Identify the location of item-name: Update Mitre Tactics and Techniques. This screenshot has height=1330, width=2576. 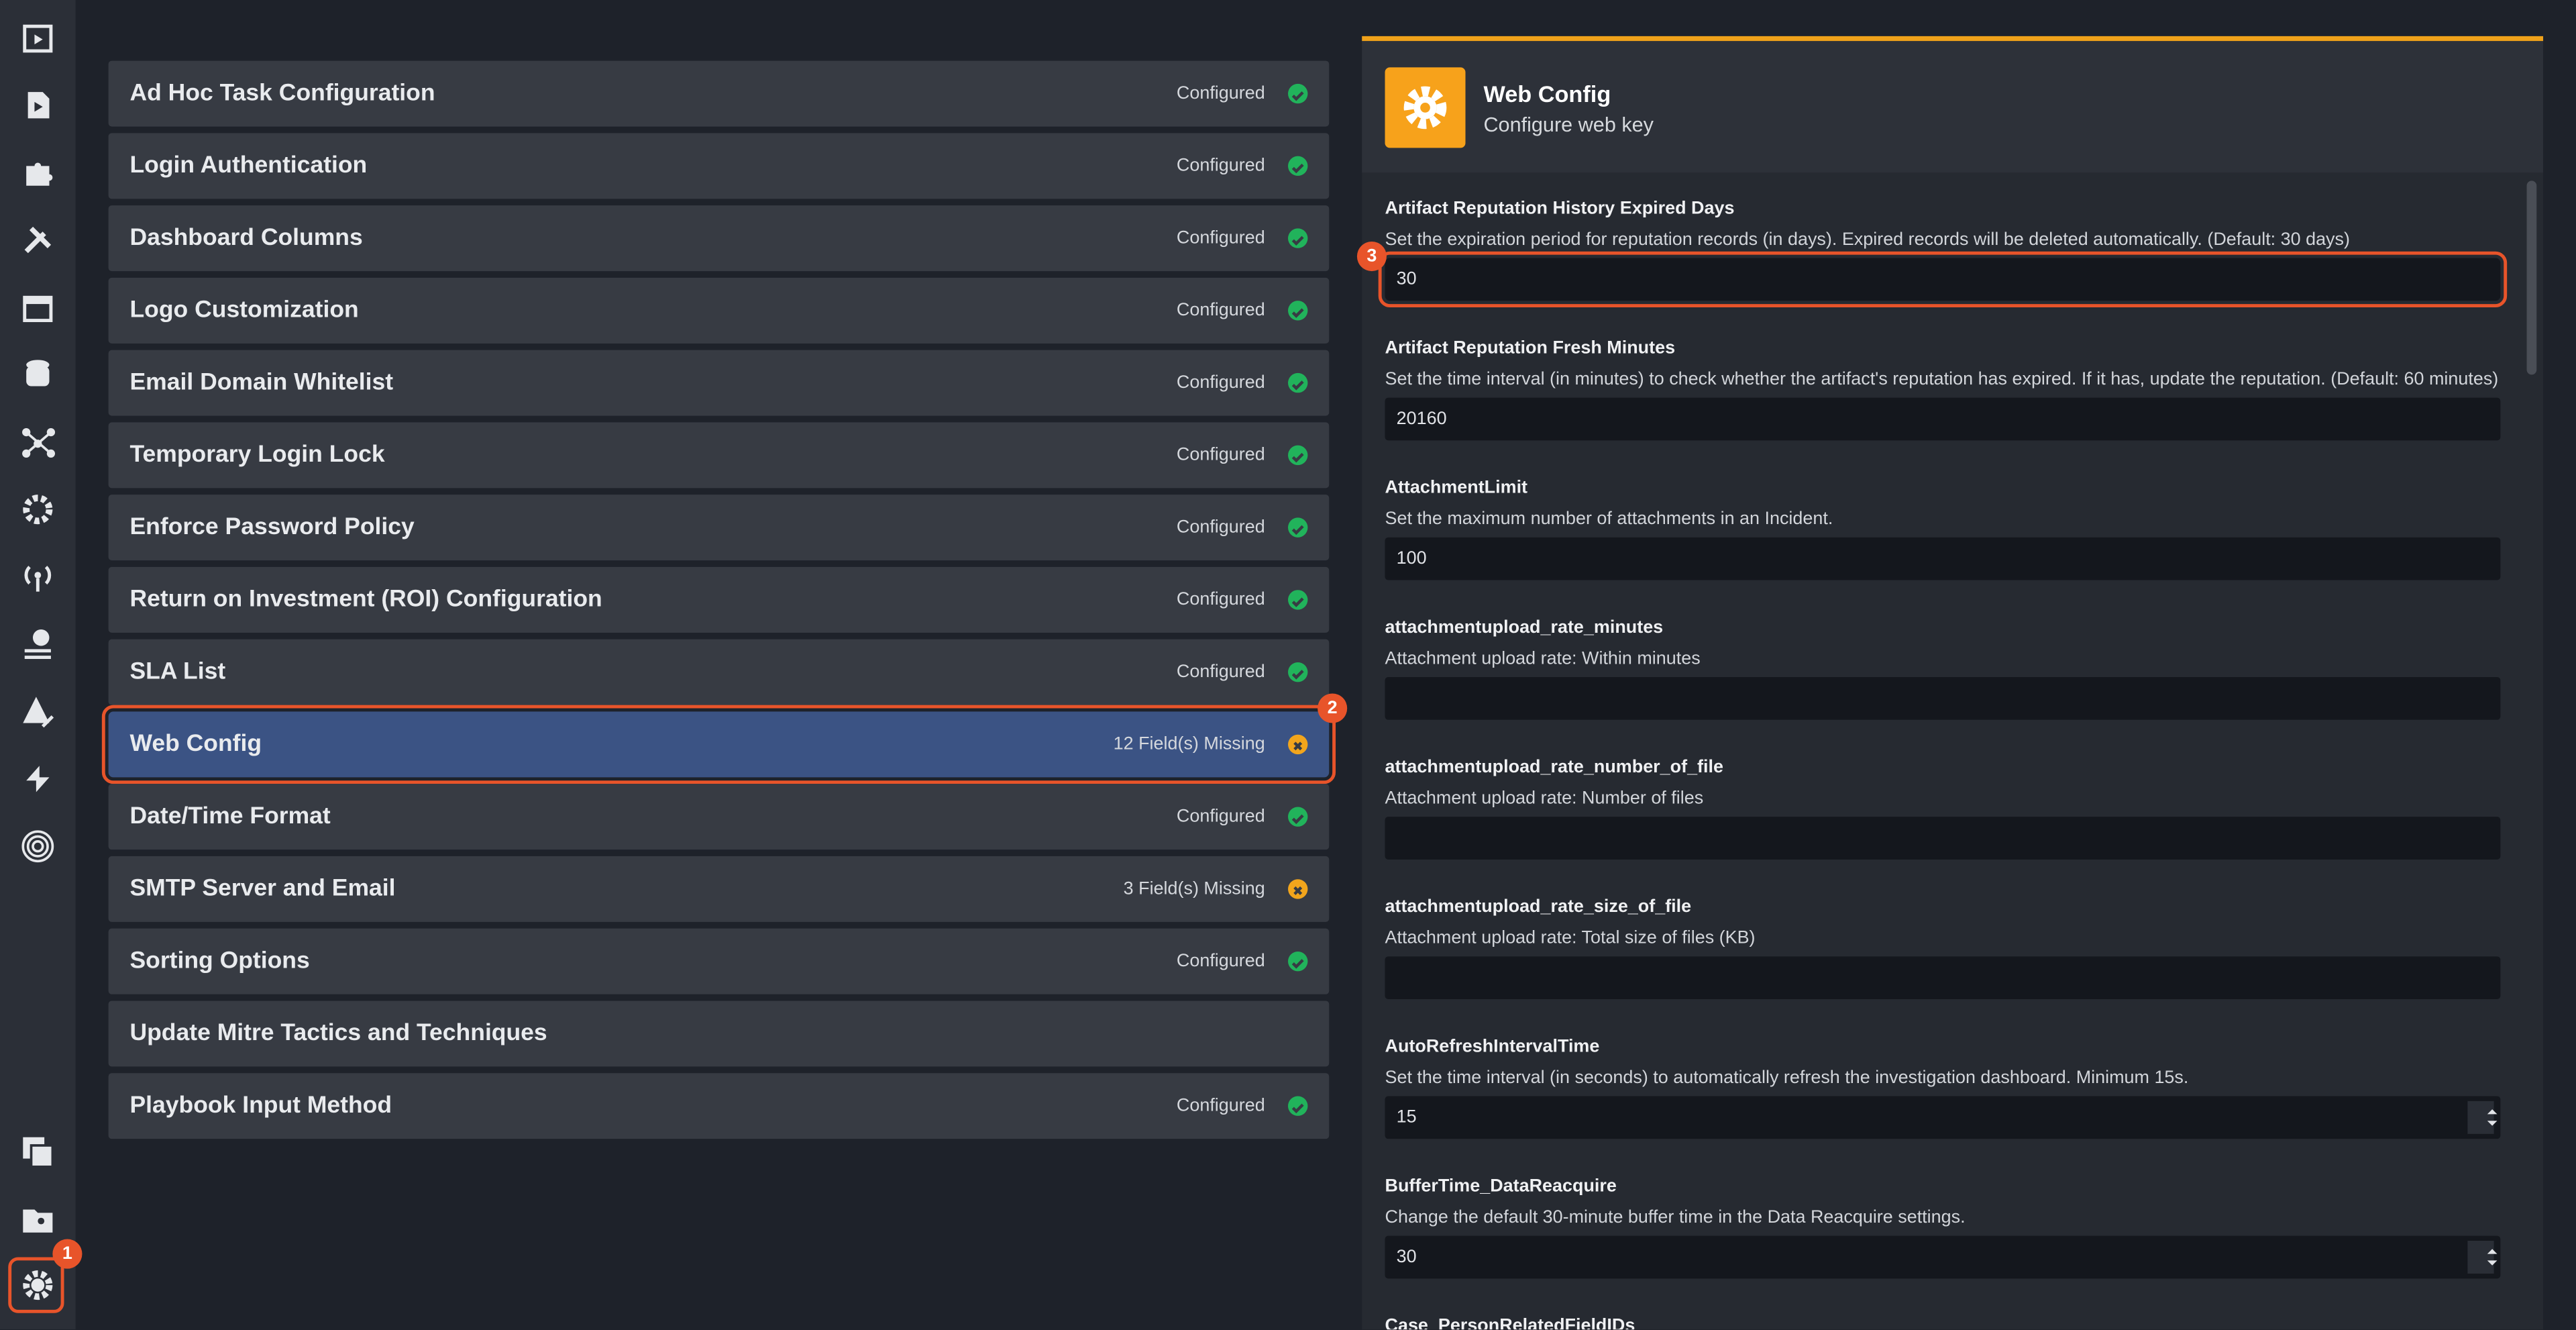
(338, 1033).